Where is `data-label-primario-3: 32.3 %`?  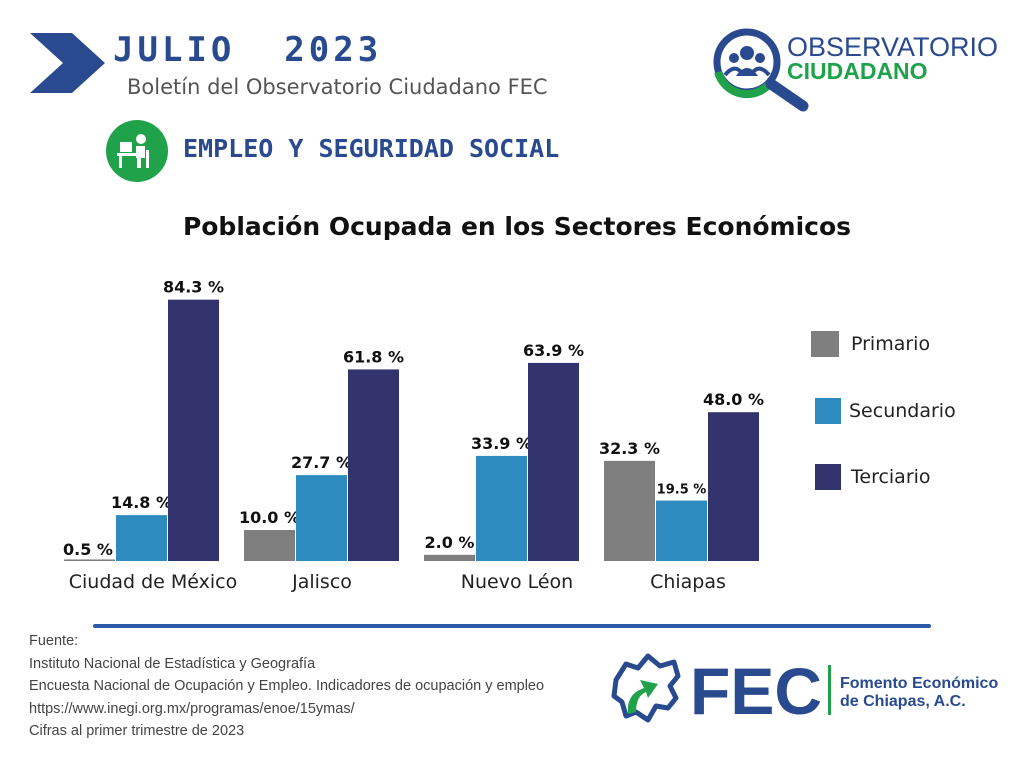
data-label-primario-3: 32.3 % is located at coordinates (629, 448).